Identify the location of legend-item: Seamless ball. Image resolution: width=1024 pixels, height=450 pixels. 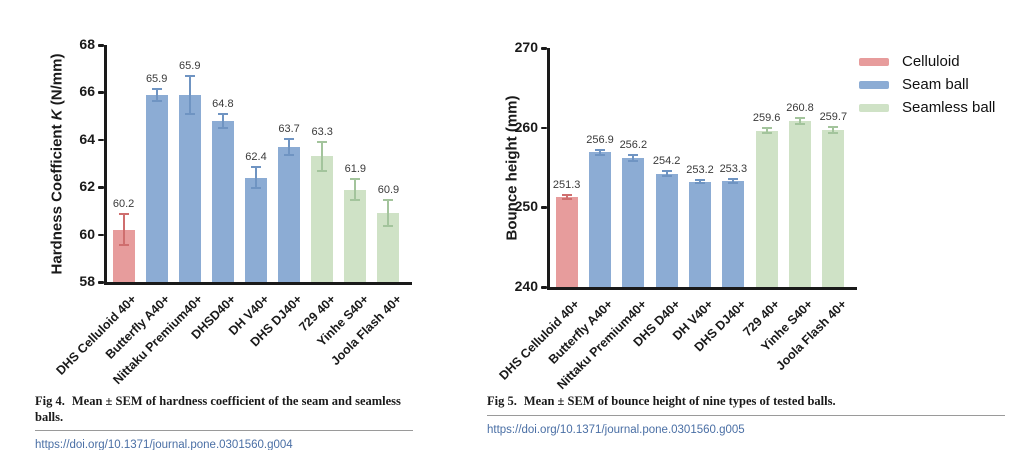
(927, 107).